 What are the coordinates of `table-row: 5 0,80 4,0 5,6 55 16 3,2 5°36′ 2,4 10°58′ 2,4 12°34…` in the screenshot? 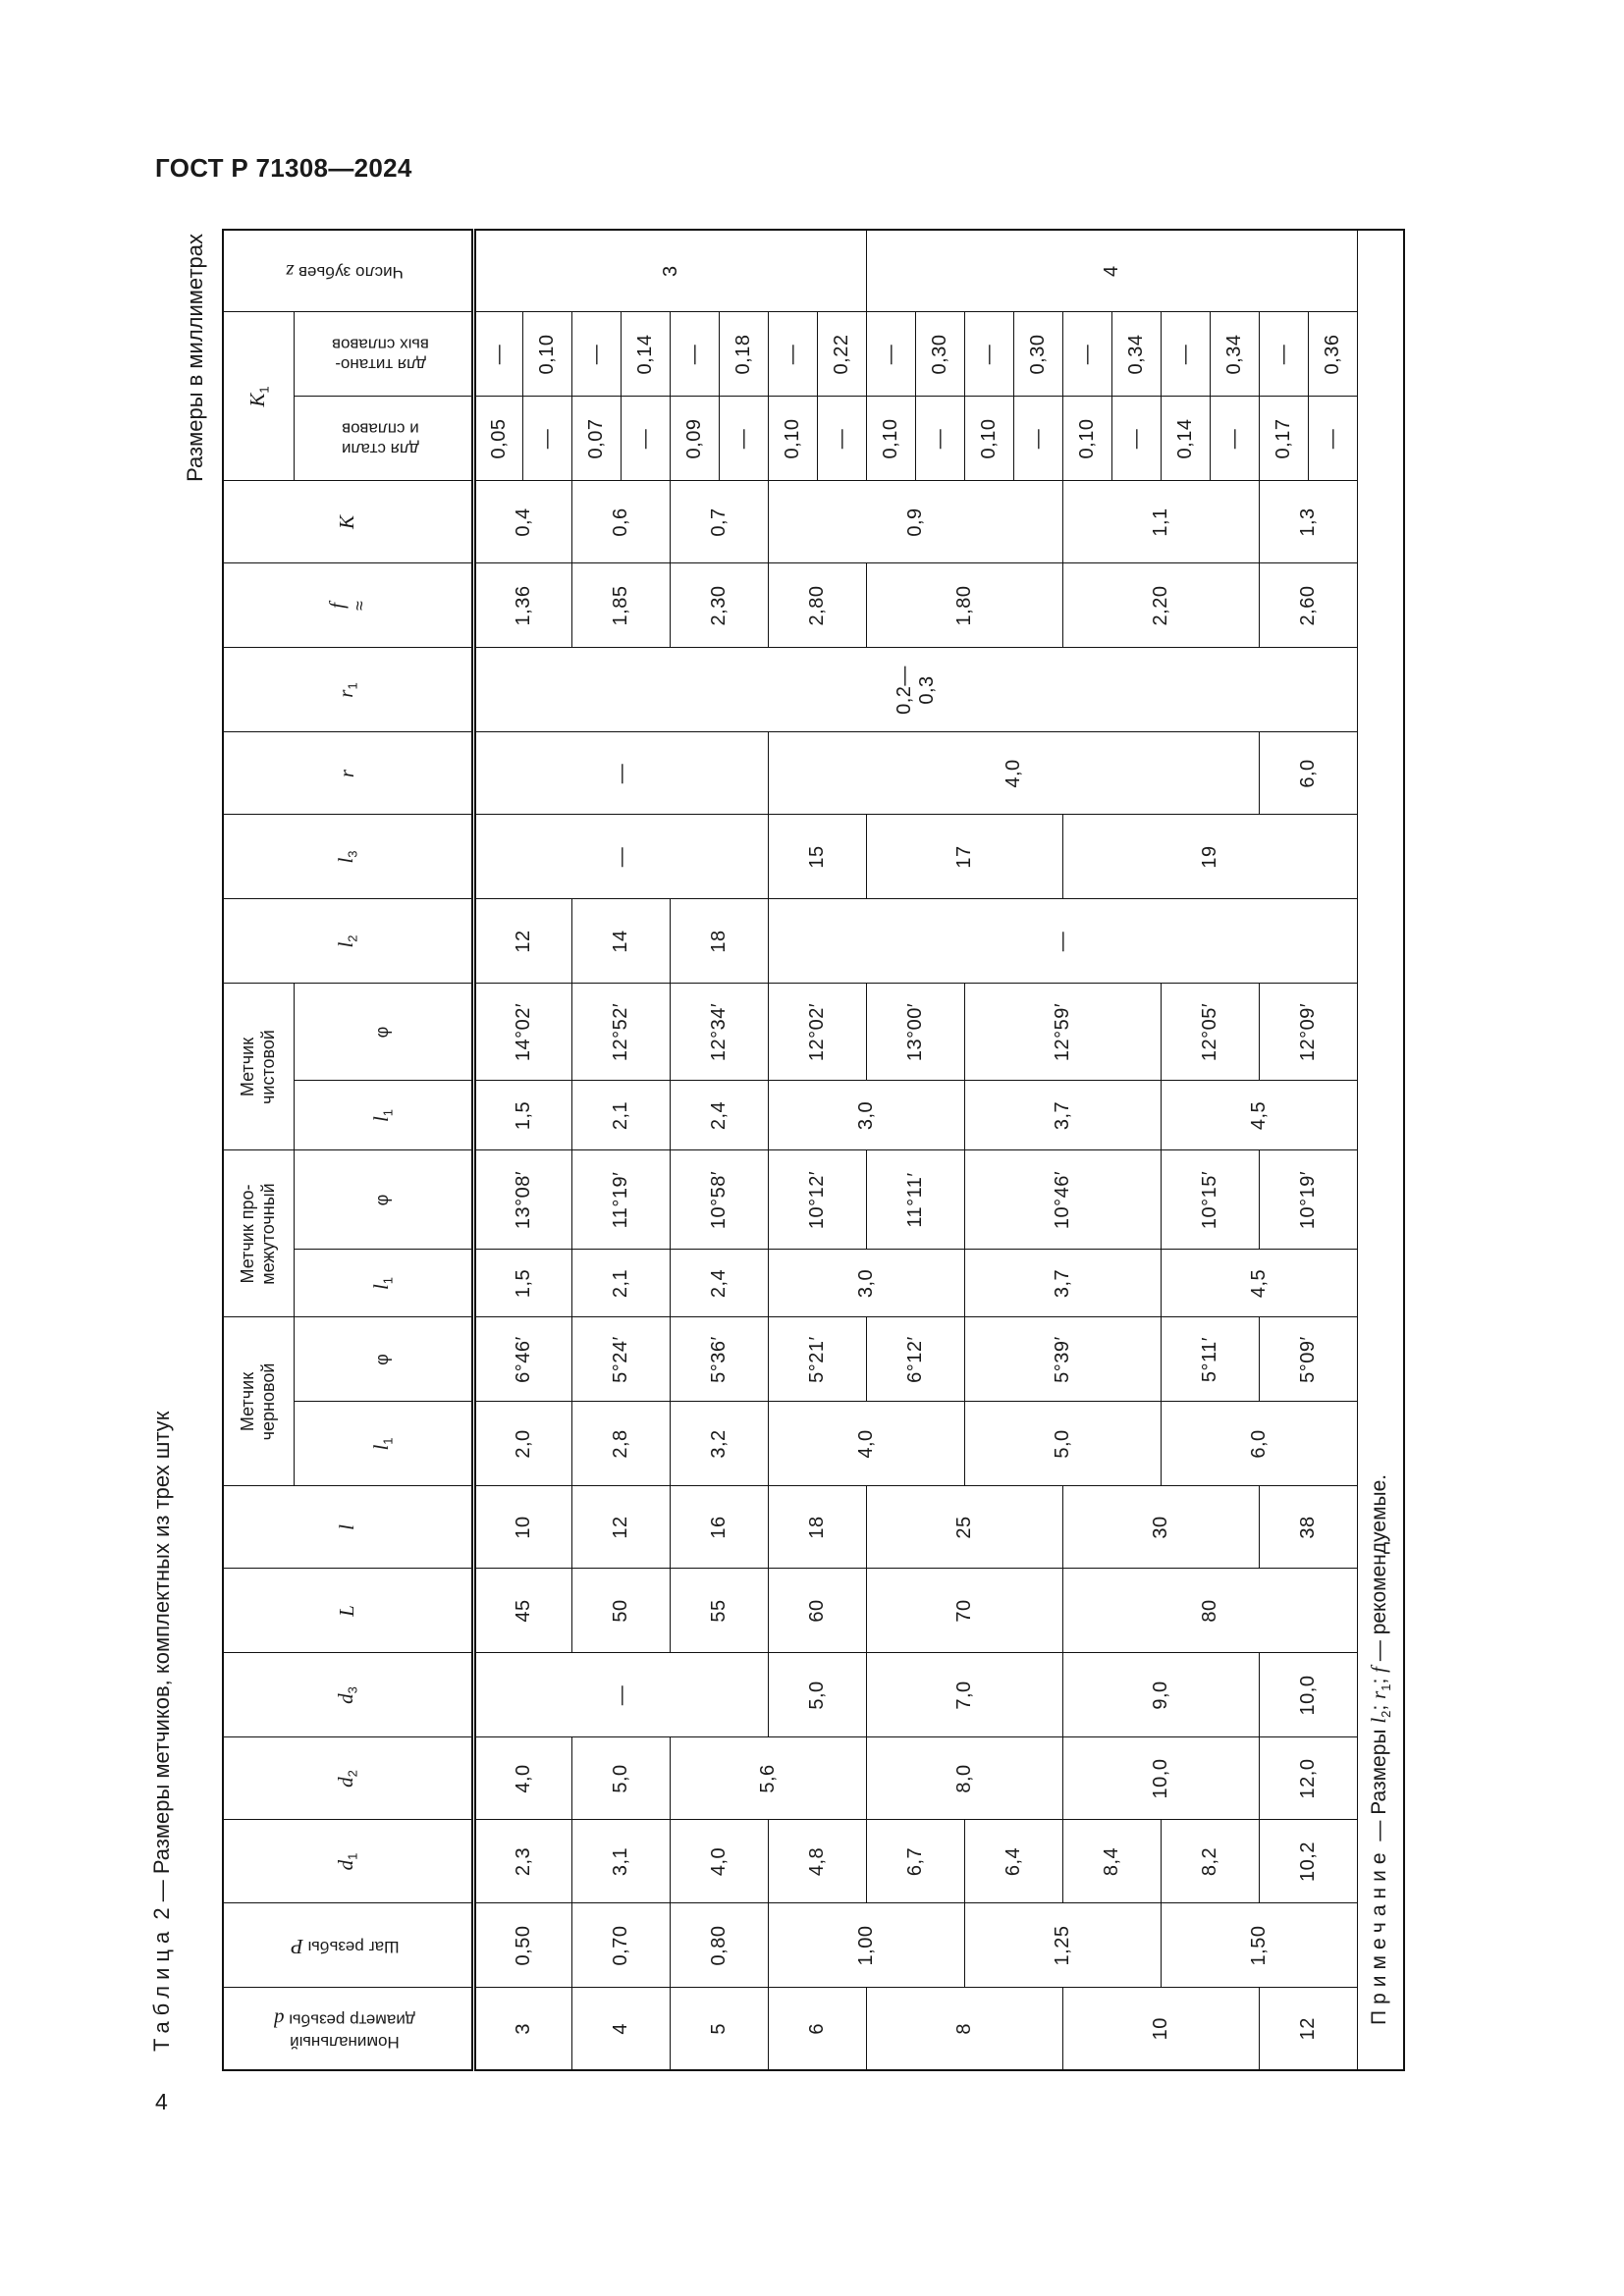 It's located at (768, 1150).